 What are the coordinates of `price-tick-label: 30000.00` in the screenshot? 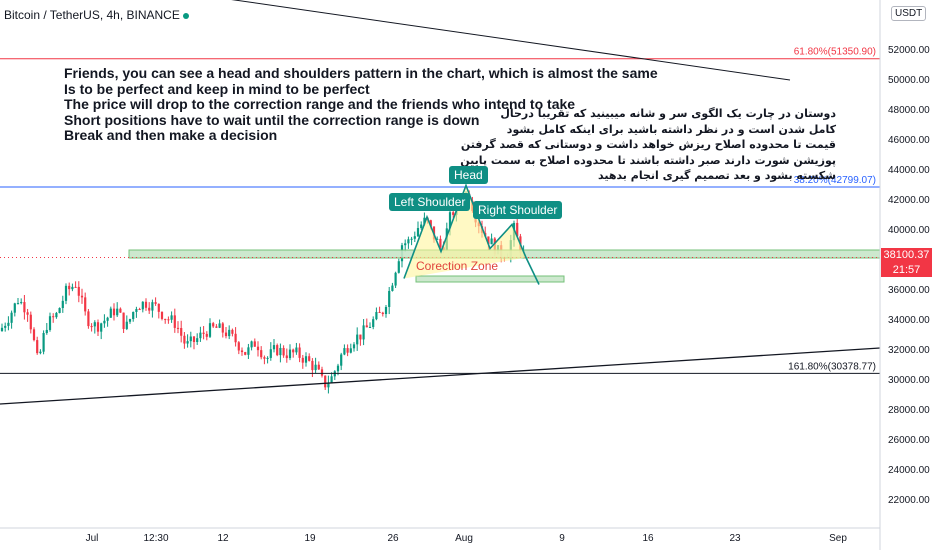 It's located at (909, 380).